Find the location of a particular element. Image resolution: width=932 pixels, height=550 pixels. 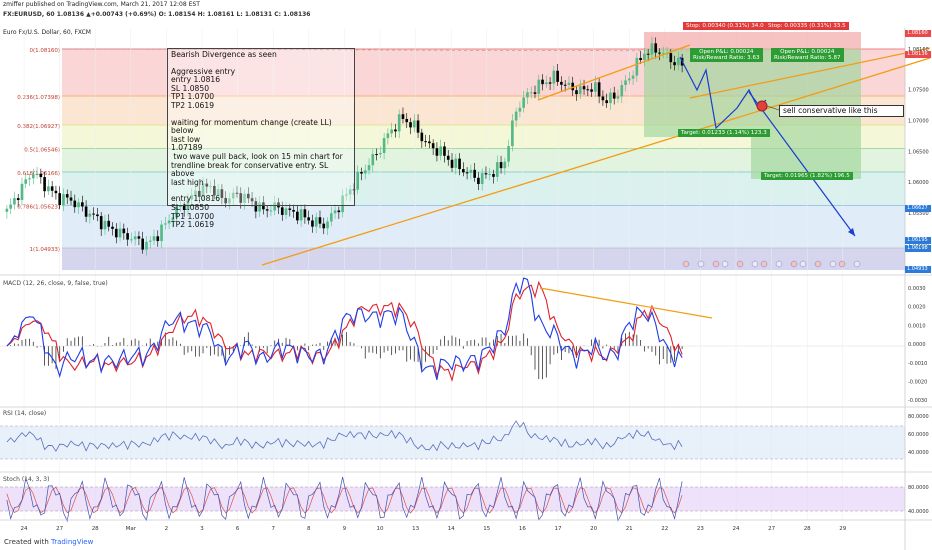

stoch-pane: 80.0000 40.0000 is located at coordinates (464, 499).